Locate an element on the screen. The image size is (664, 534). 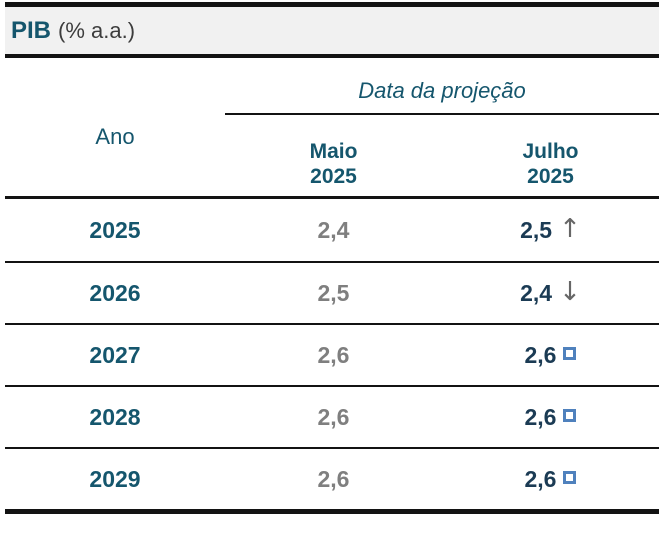
table-row: 2027 2,6 2,6 is located at coordinates (332, 354).